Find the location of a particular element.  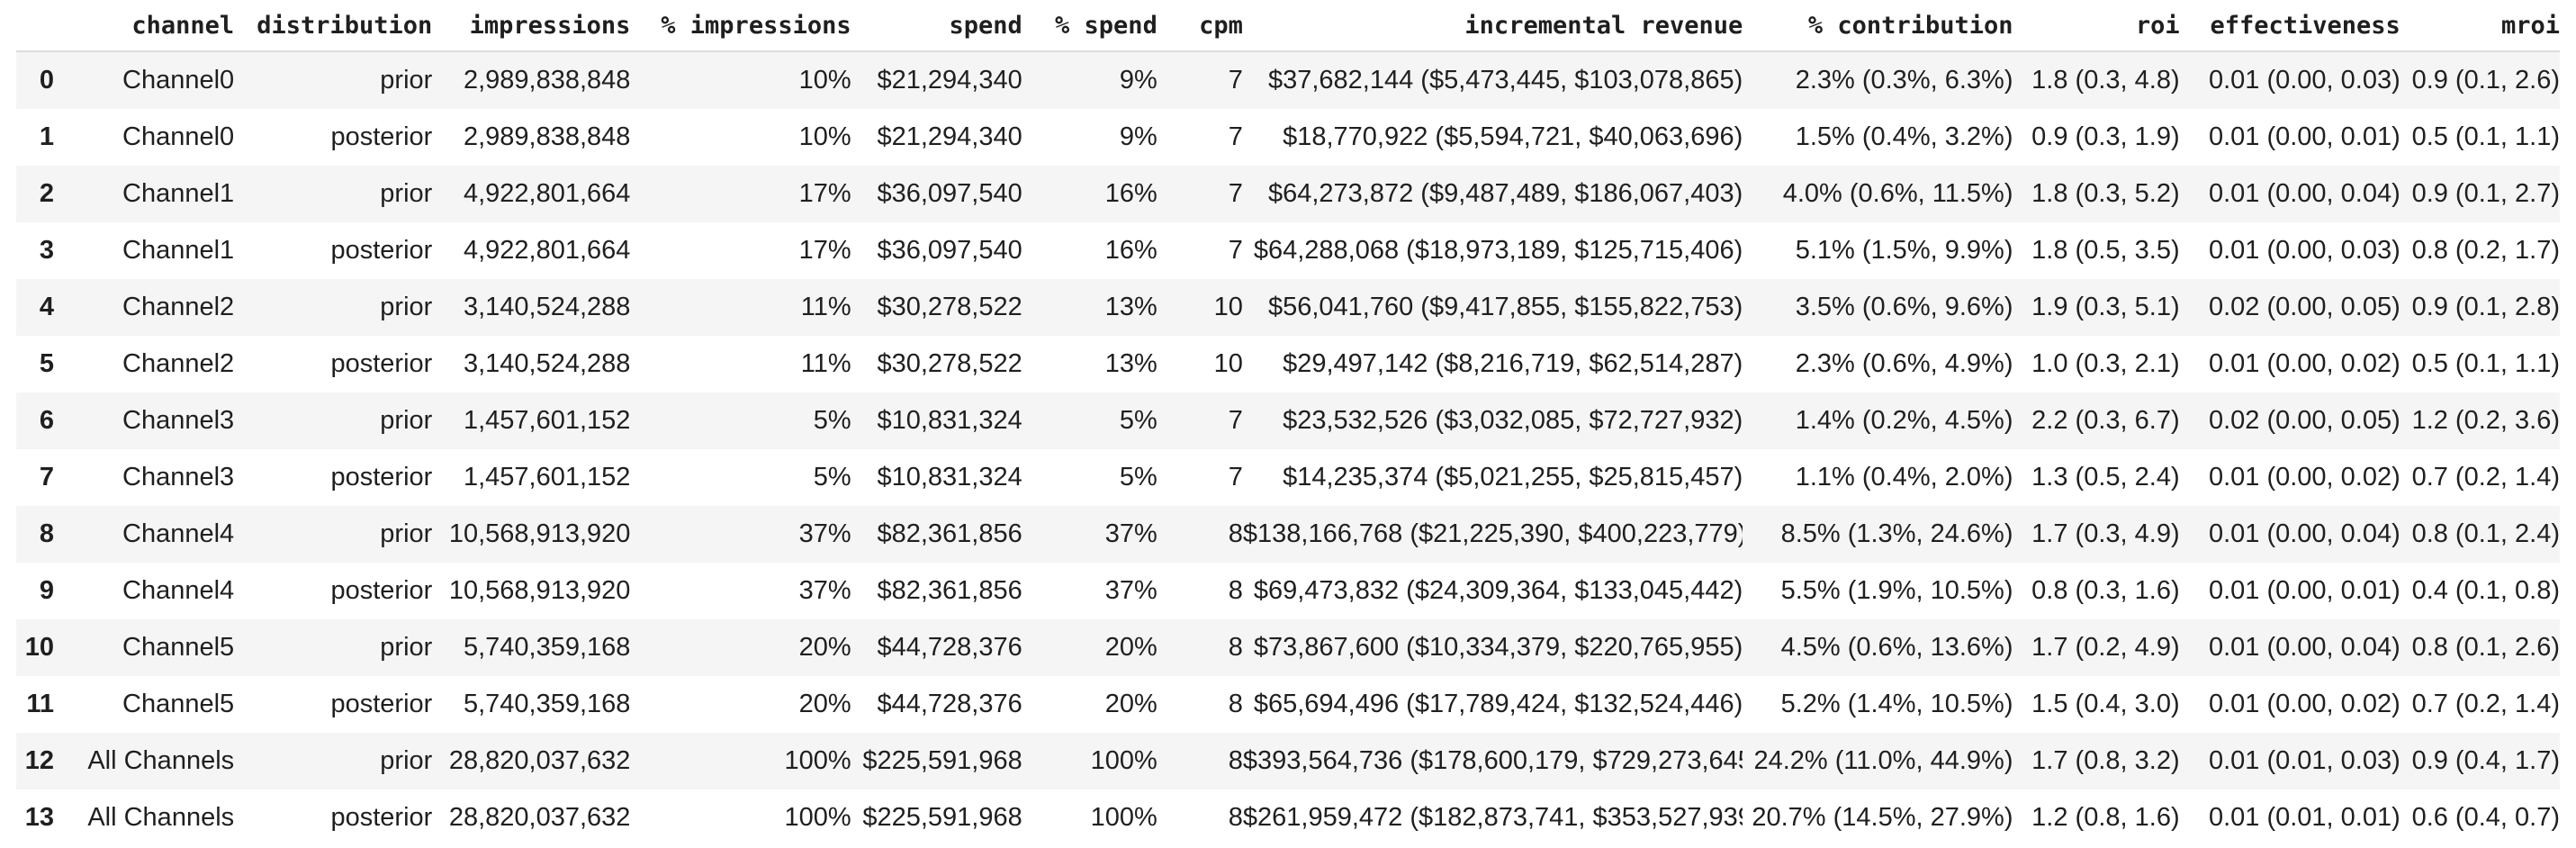

table-cell: 2.2 (0.3, 6.7) is located at coordinates (2105, 421).